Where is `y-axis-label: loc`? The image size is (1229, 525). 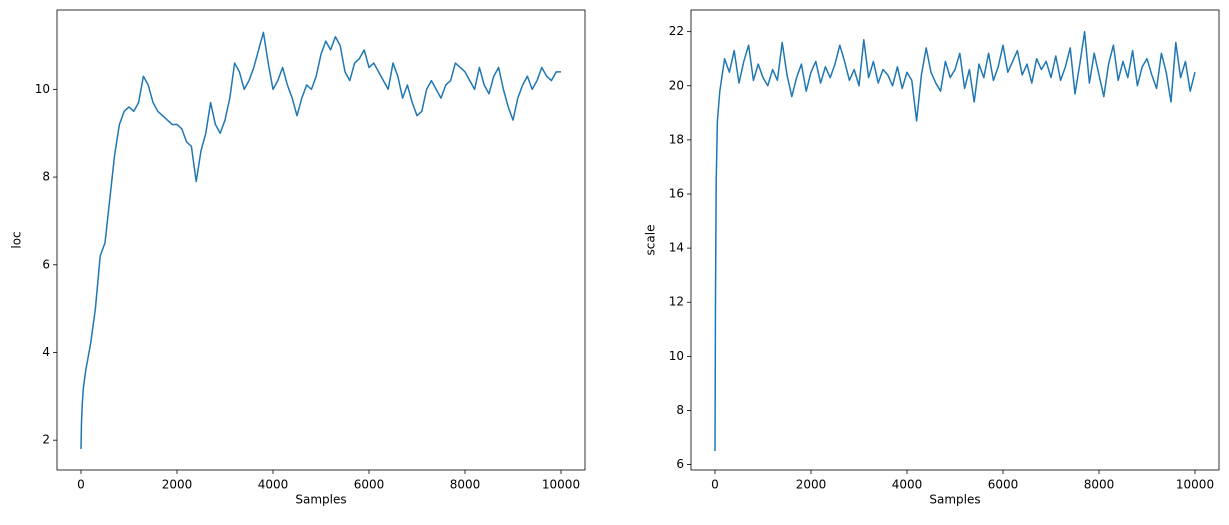 y-axis-label: loc is located at coordinates (17, 239).